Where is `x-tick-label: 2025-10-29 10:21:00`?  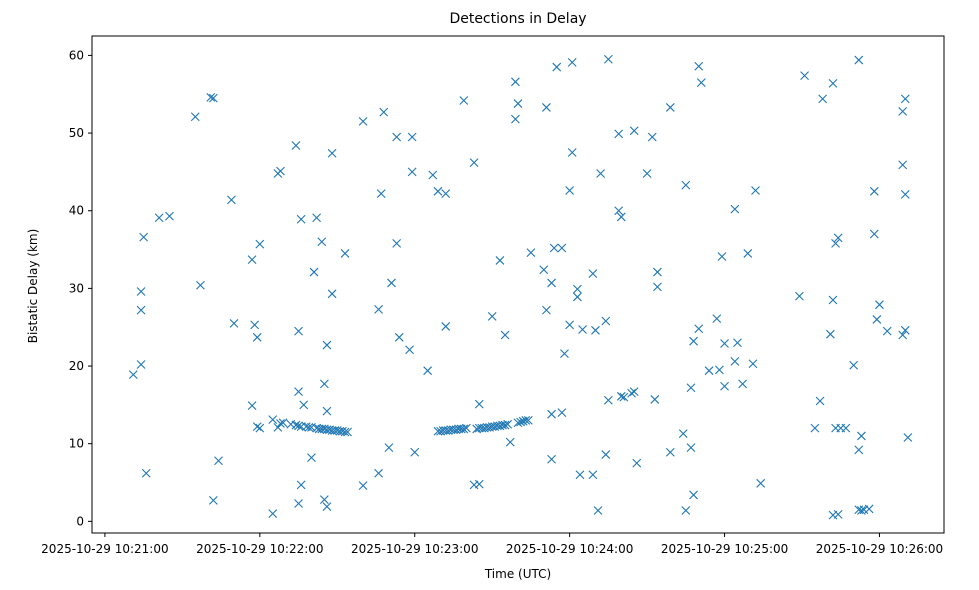 x-tick-label: 2025-10-29 10:21:00 is located at coordinates (104, 549).